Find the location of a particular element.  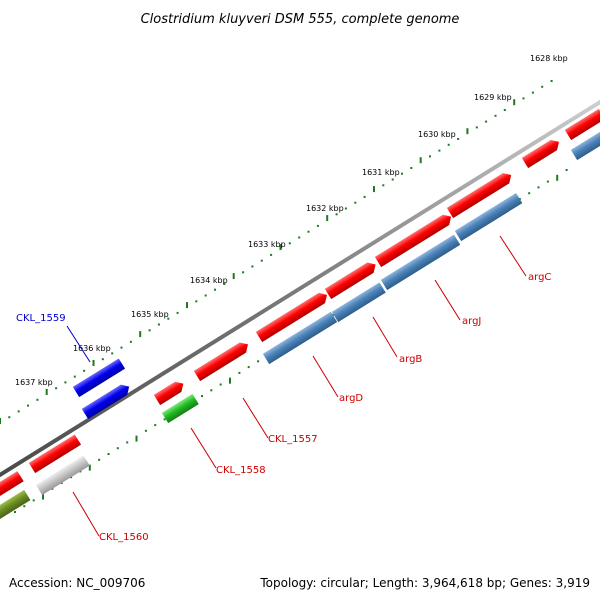

gene-feature-ckl-1559b is located at coordinates (107, 400).